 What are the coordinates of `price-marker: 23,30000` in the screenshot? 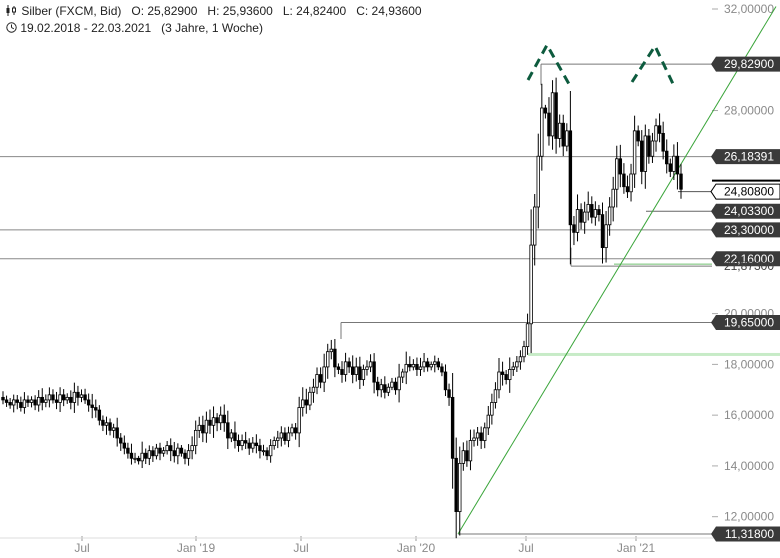 It's located at (745, 230).